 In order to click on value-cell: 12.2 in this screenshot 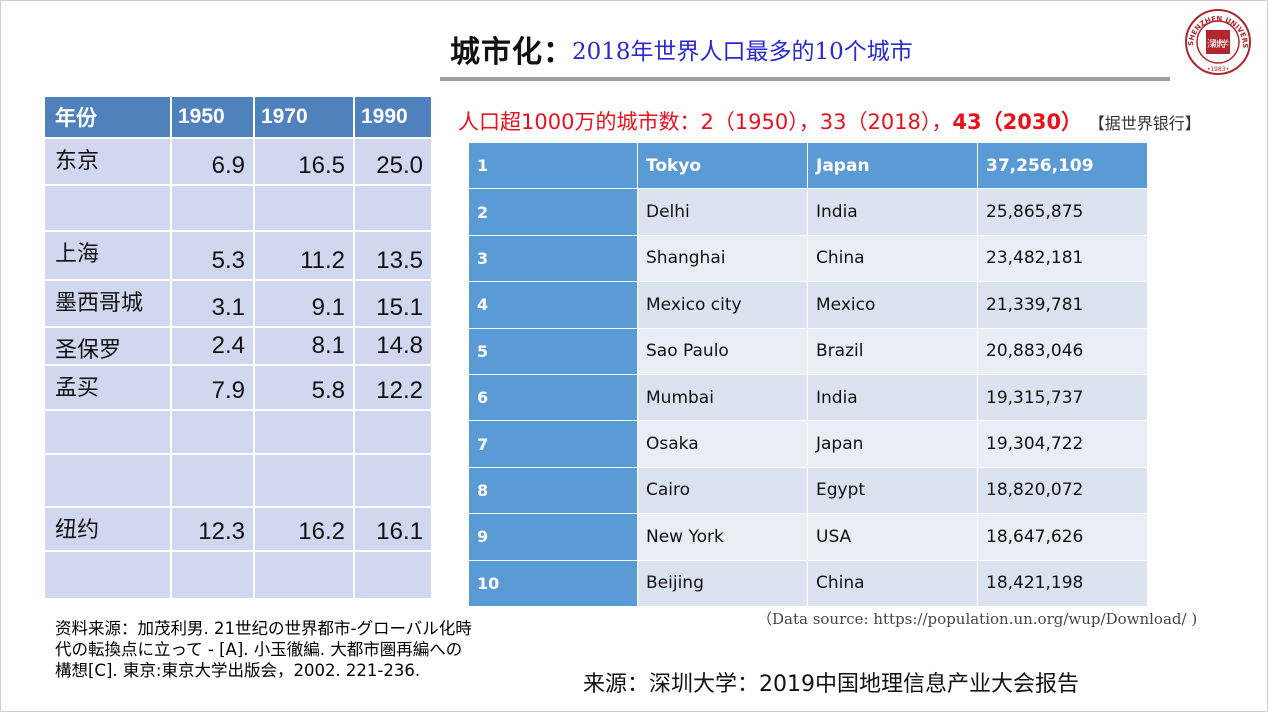, I will do `click(394, 386)`.